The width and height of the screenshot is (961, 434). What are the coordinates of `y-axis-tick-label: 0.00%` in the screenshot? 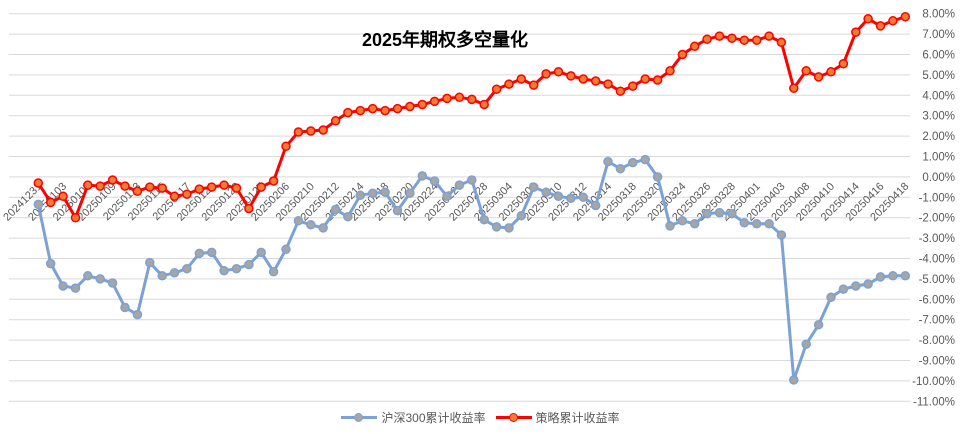 It's located at (938, 178).